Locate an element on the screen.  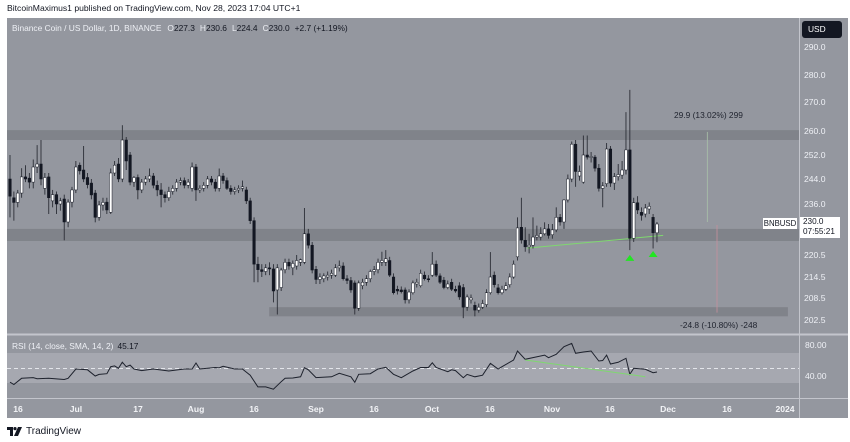
rsi-pane is located at coordinates (403, 366).